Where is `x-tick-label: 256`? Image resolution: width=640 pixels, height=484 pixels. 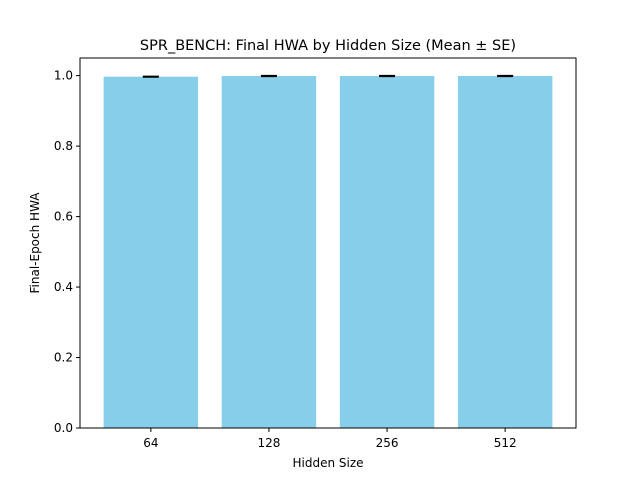 x-tick-label: 256 is located at coordinates (387, 443).